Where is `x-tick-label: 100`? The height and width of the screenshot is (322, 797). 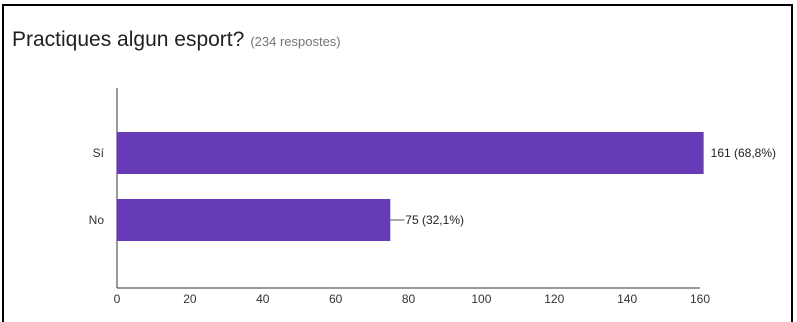 x-tick-label: 100 is located at coordinates (481, 299).